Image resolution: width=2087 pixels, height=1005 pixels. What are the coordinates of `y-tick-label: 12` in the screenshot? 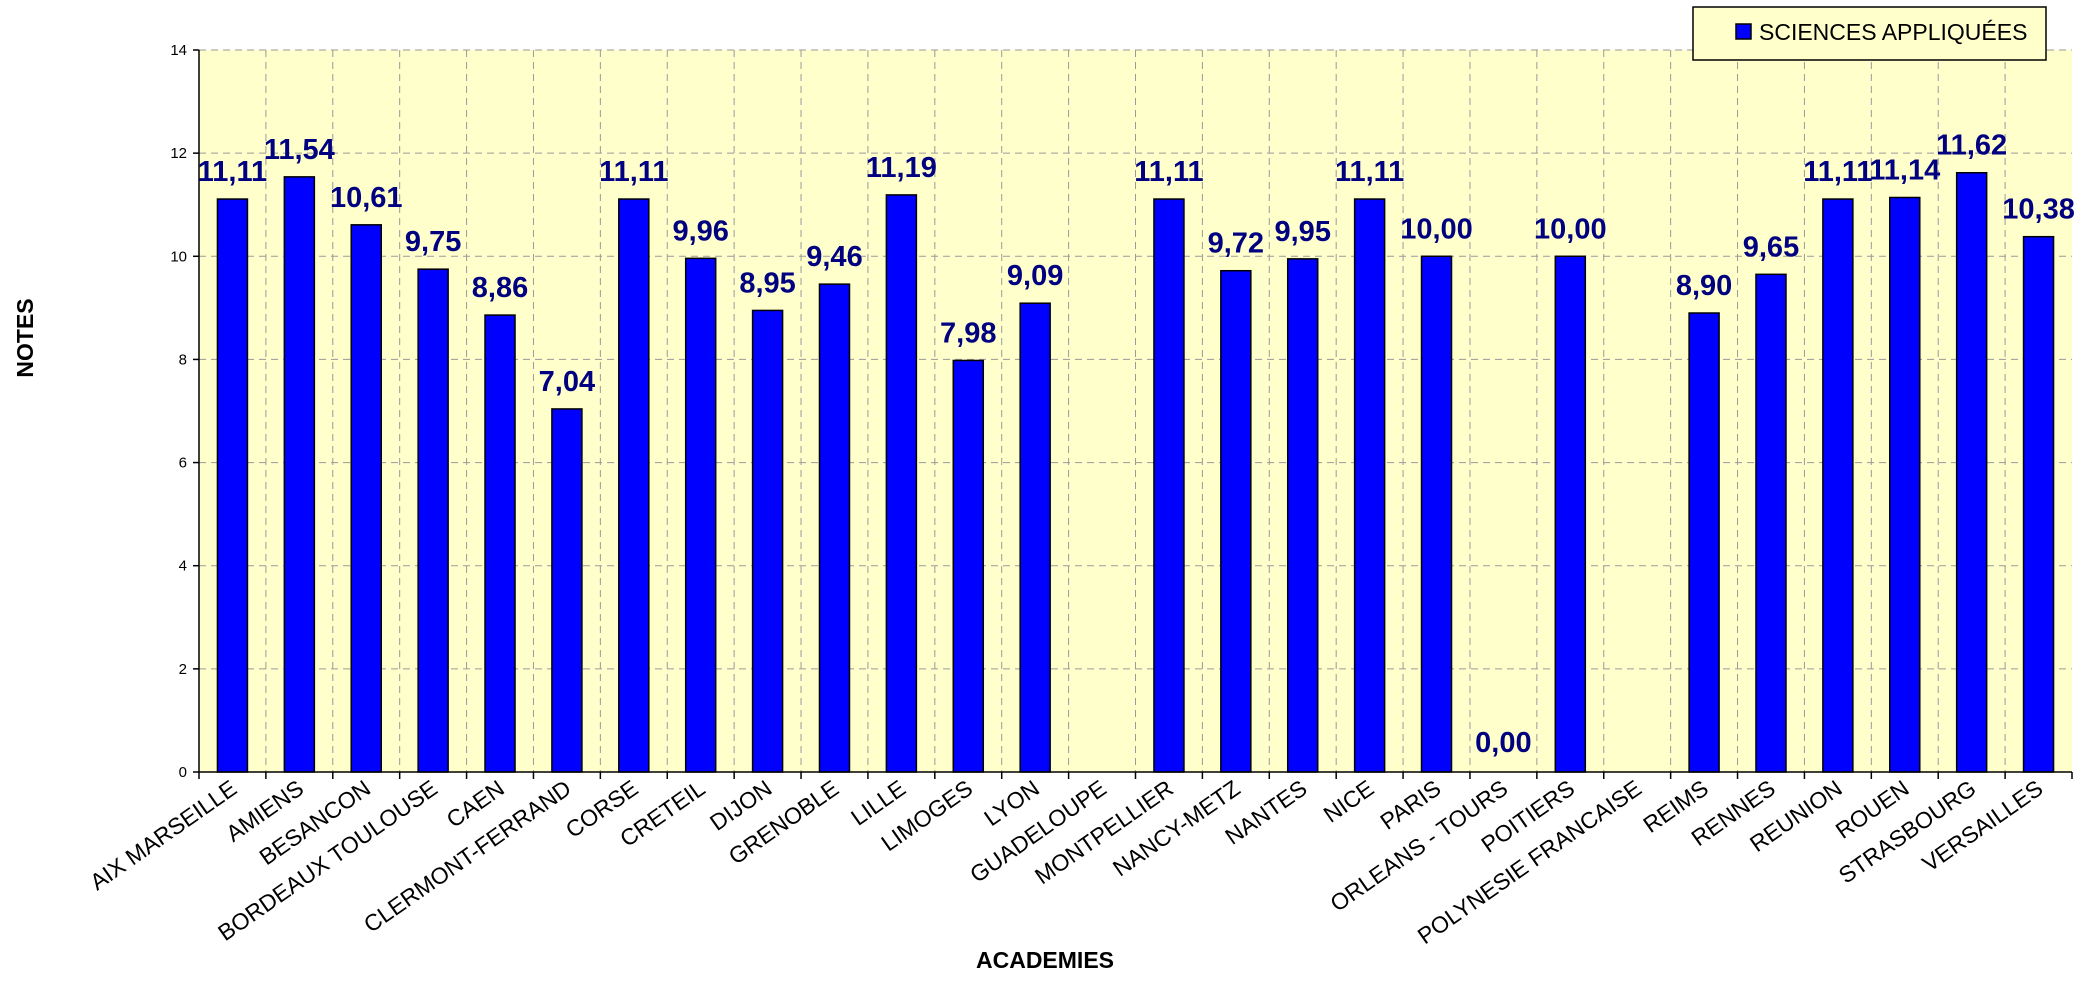 It's located at (178, 153).